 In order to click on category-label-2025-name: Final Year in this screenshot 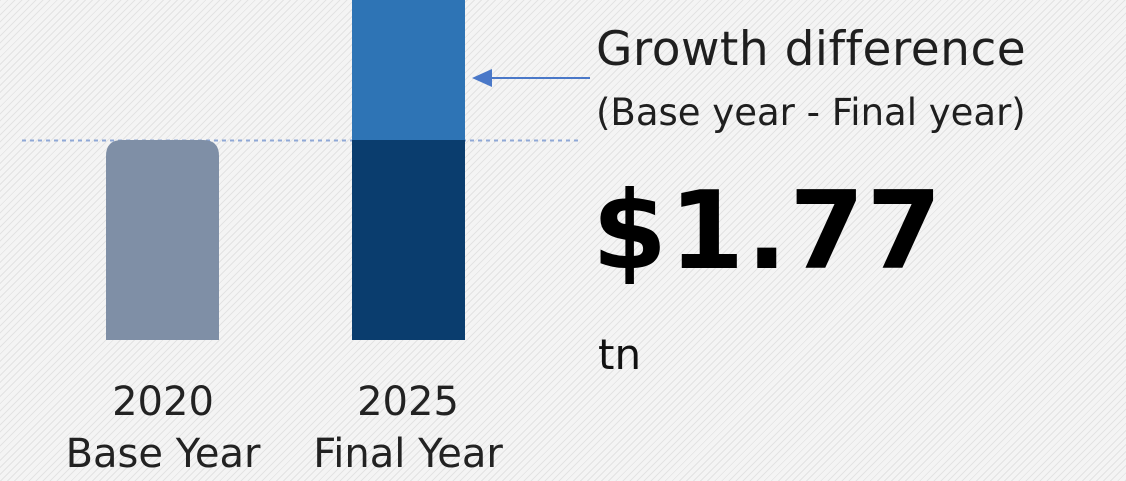, I will do `click(408, 454)`.